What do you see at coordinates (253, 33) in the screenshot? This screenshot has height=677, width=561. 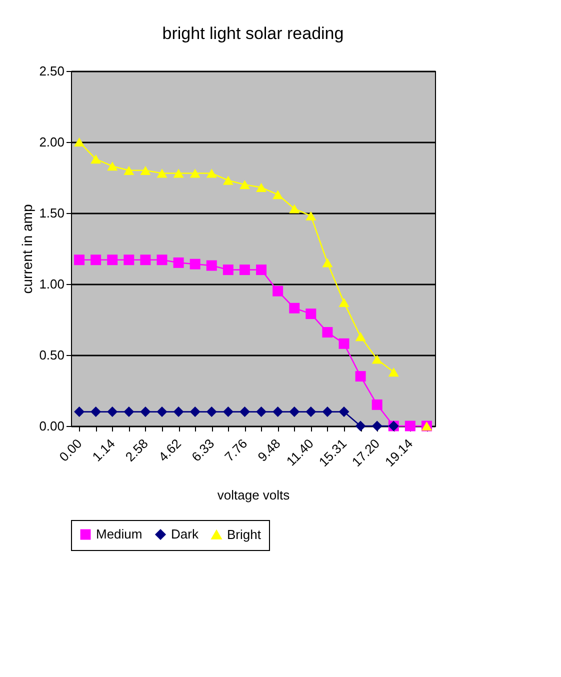 I see `chart-title: bright light solar reading` at bounding box center [253, 33].